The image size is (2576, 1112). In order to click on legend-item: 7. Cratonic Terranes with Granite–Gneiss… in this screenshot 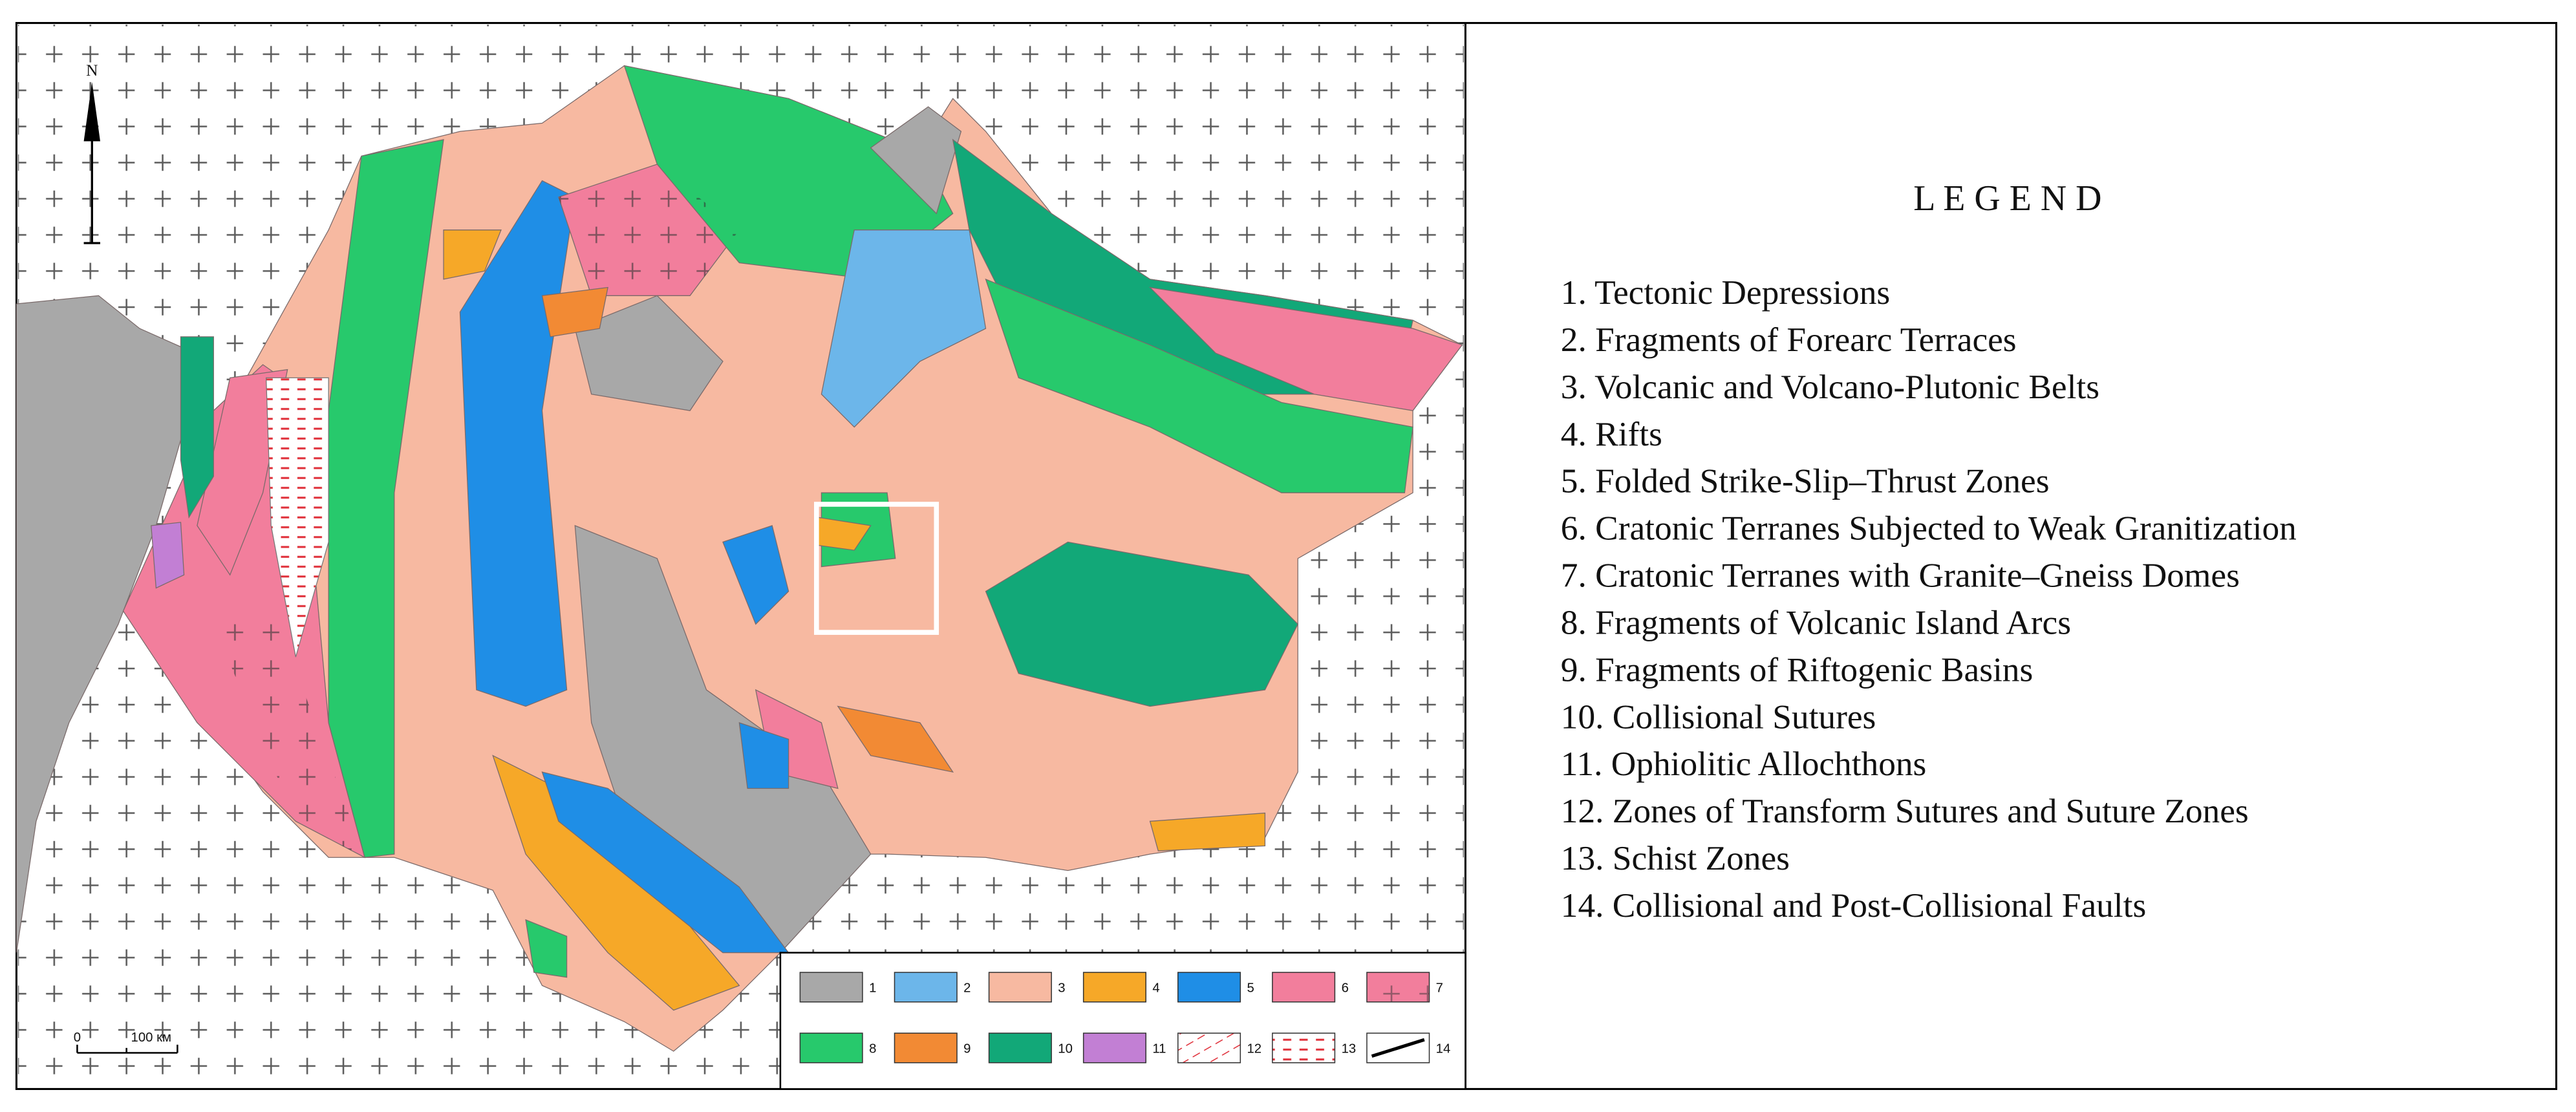, I will do `click(1900, 575)`.